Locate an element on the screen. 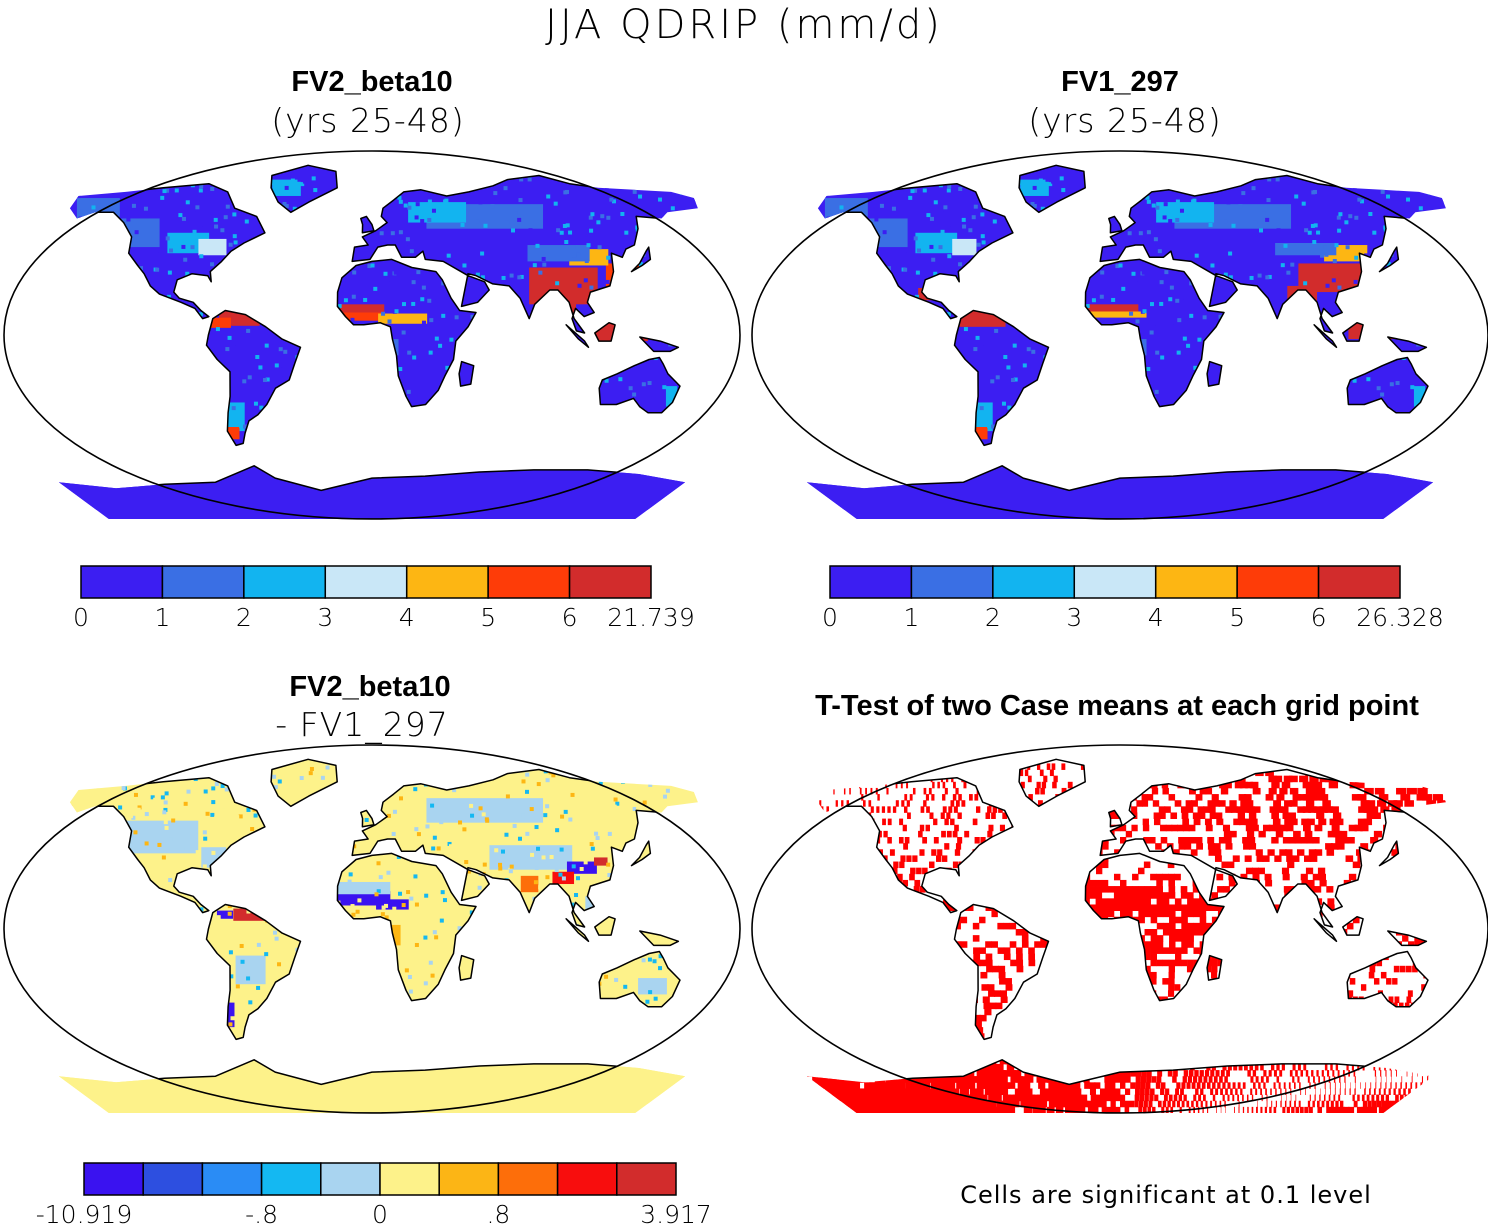 The height and width of the screenshot is (1229, 1488). colorbar-tick-label: 6 is located at coordinates (1319, 617).